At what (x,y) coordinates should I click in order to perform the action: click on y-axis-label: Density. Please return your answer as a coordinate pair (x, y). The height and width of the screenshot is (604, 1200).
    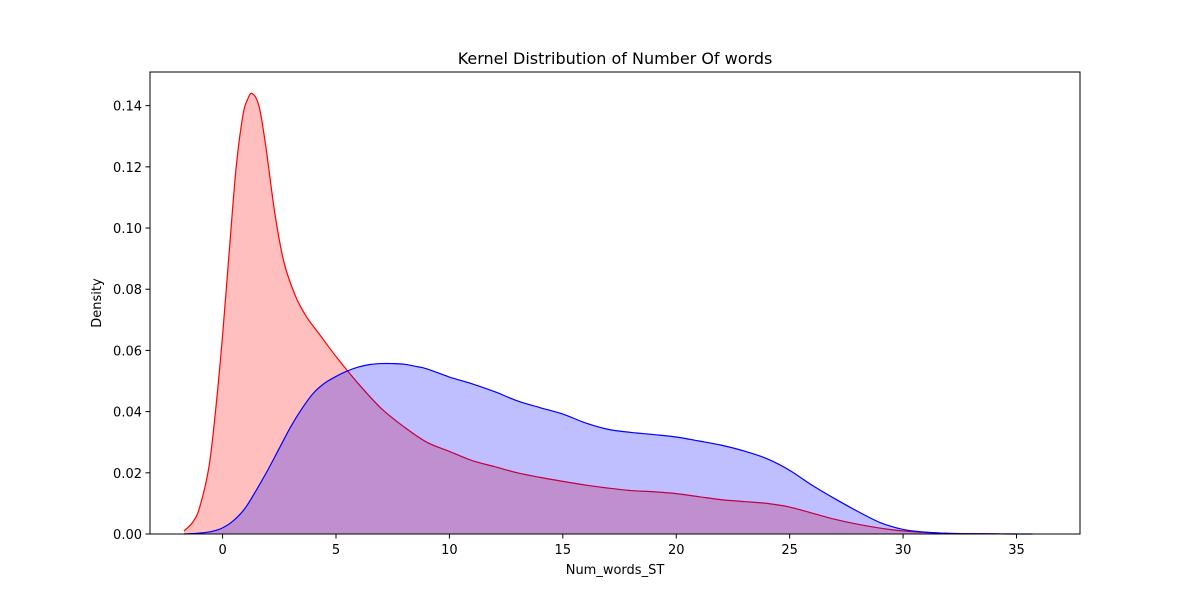
    Looking at the image, I should click on (97, 303).